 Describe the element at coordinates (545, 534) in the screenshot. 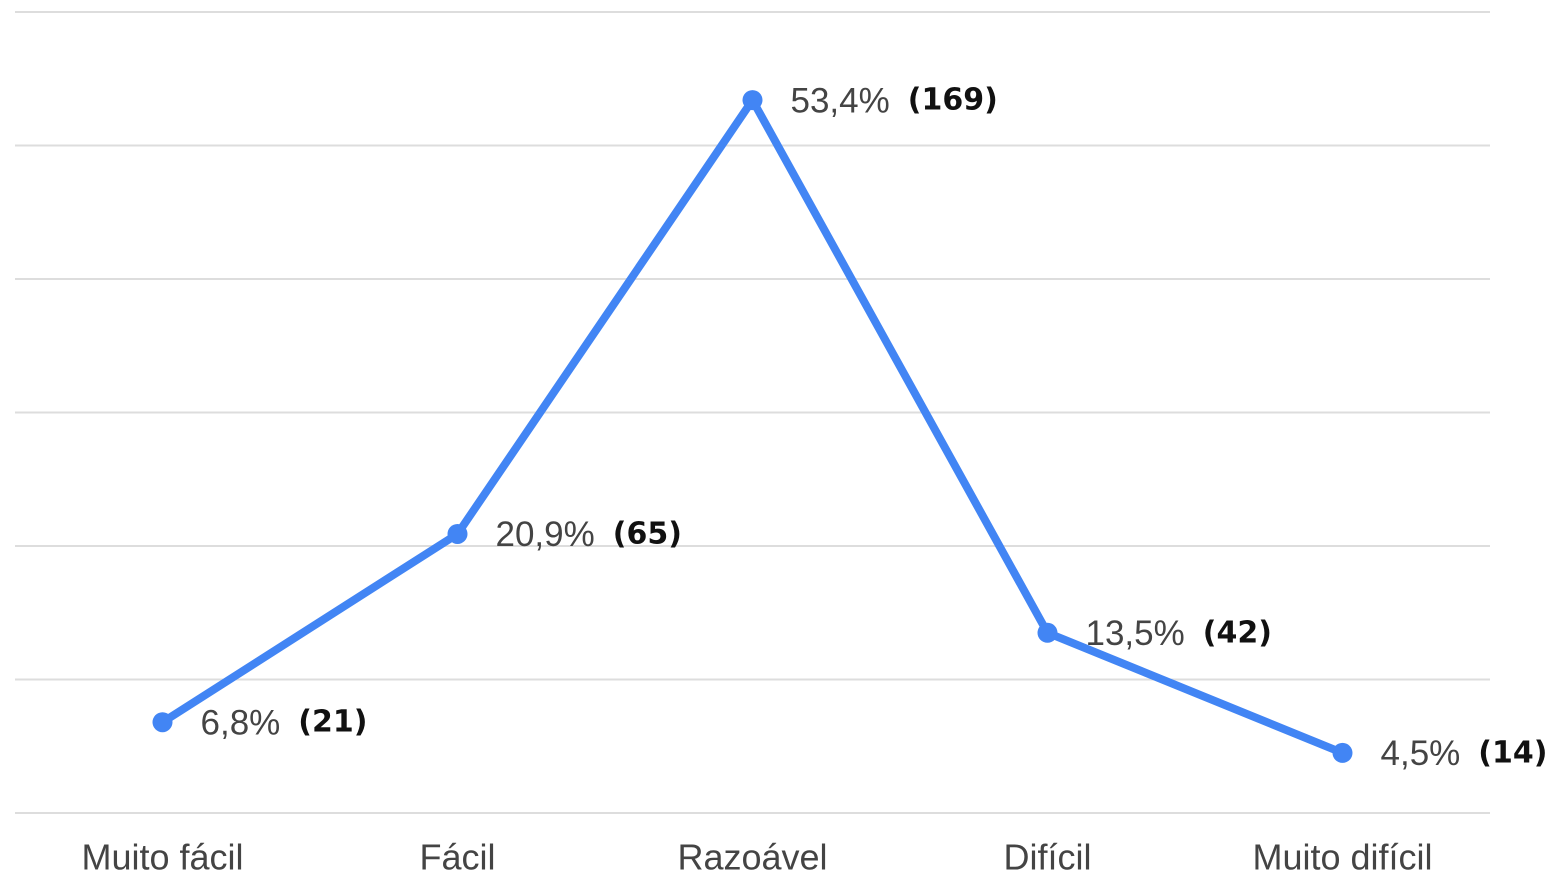

I see `value-label: 20,9%` at that location.